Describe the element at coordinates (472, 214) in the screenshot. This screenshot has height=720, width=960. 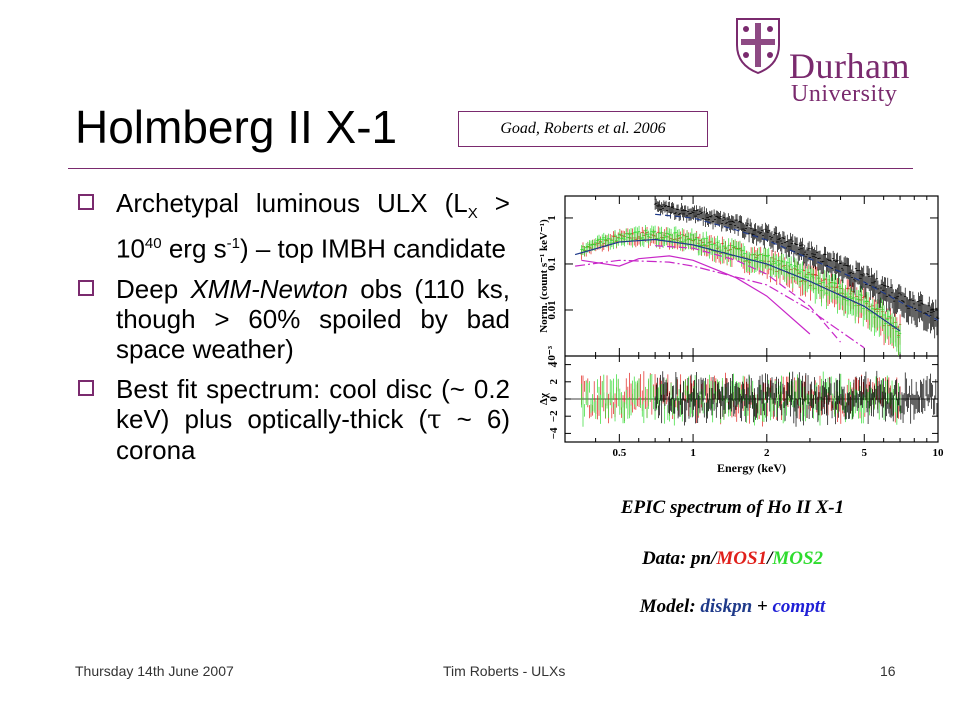
I see `bullet-subscript: X` at that location.